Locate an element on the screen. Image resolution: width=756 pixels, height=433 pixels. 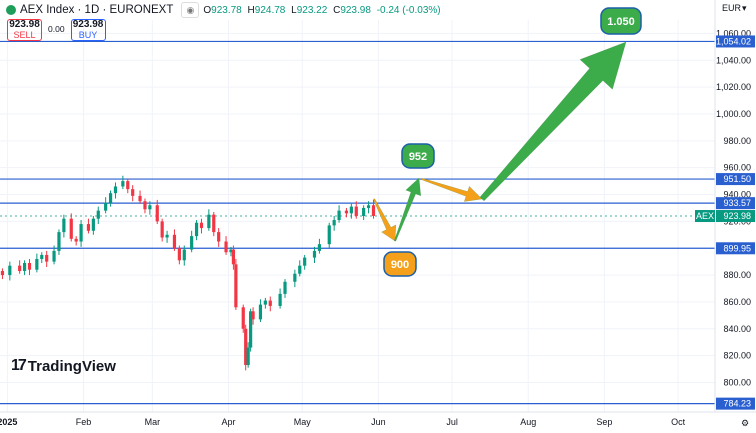
x-tick-label: Jul is located at coordinates (452, 422).